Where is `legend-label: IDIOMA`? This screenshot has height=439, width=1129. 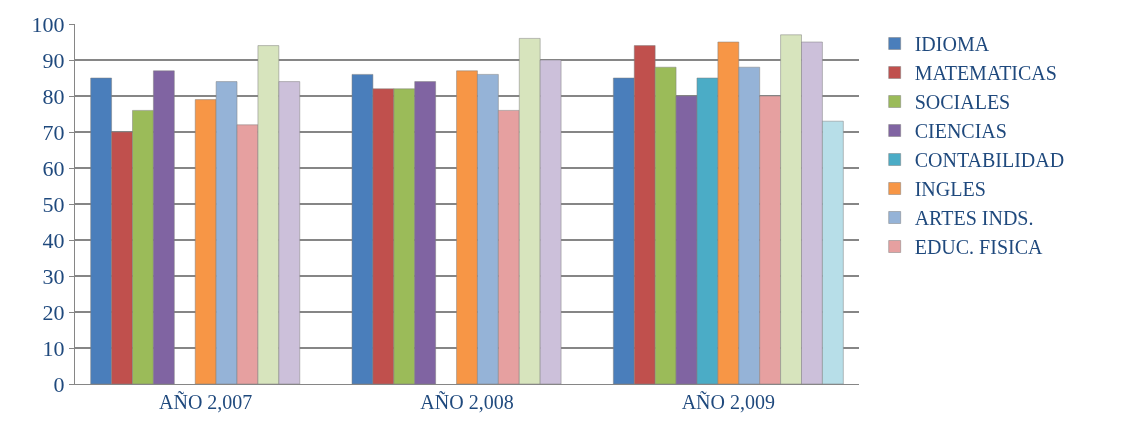
legend-label: IDIOMA is located at coordinates (952, 44).